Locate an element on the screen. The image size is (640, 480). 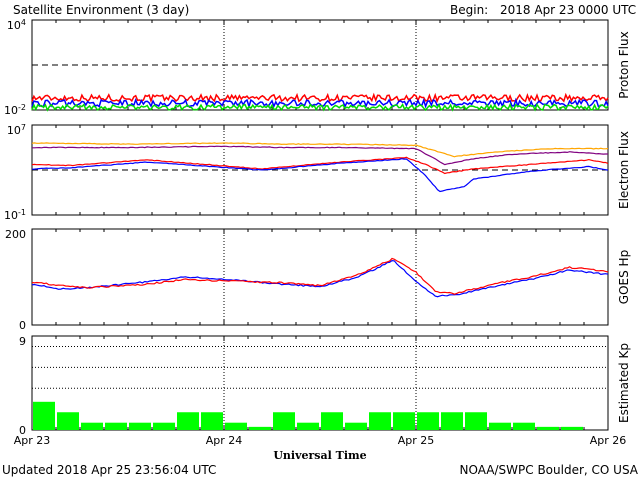
goes-hp-ylabel: GOES Hp is located at coordinates (624, 277).